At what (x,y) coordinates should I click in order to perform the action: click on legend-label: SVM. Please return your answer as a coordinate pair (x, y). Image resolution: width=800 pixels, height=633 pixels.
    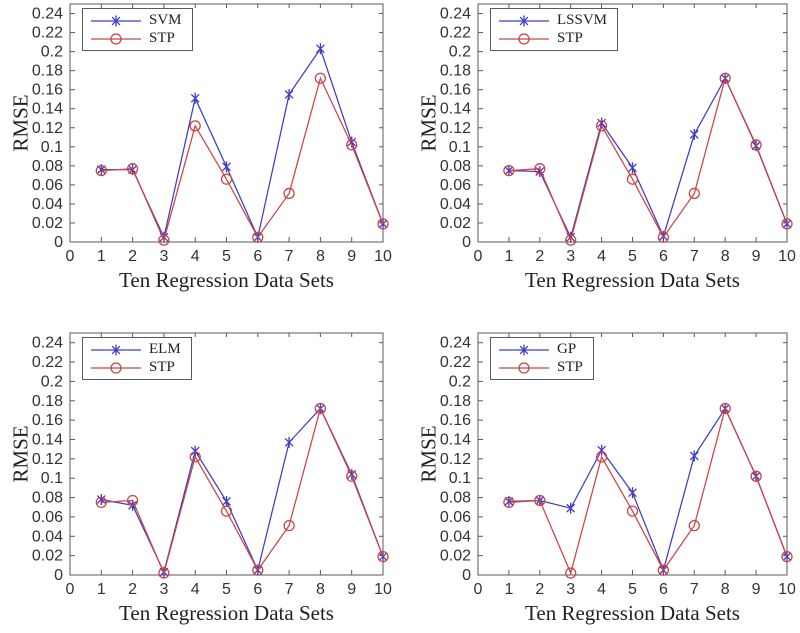
    Looking at the image, I should click on (165, 20).